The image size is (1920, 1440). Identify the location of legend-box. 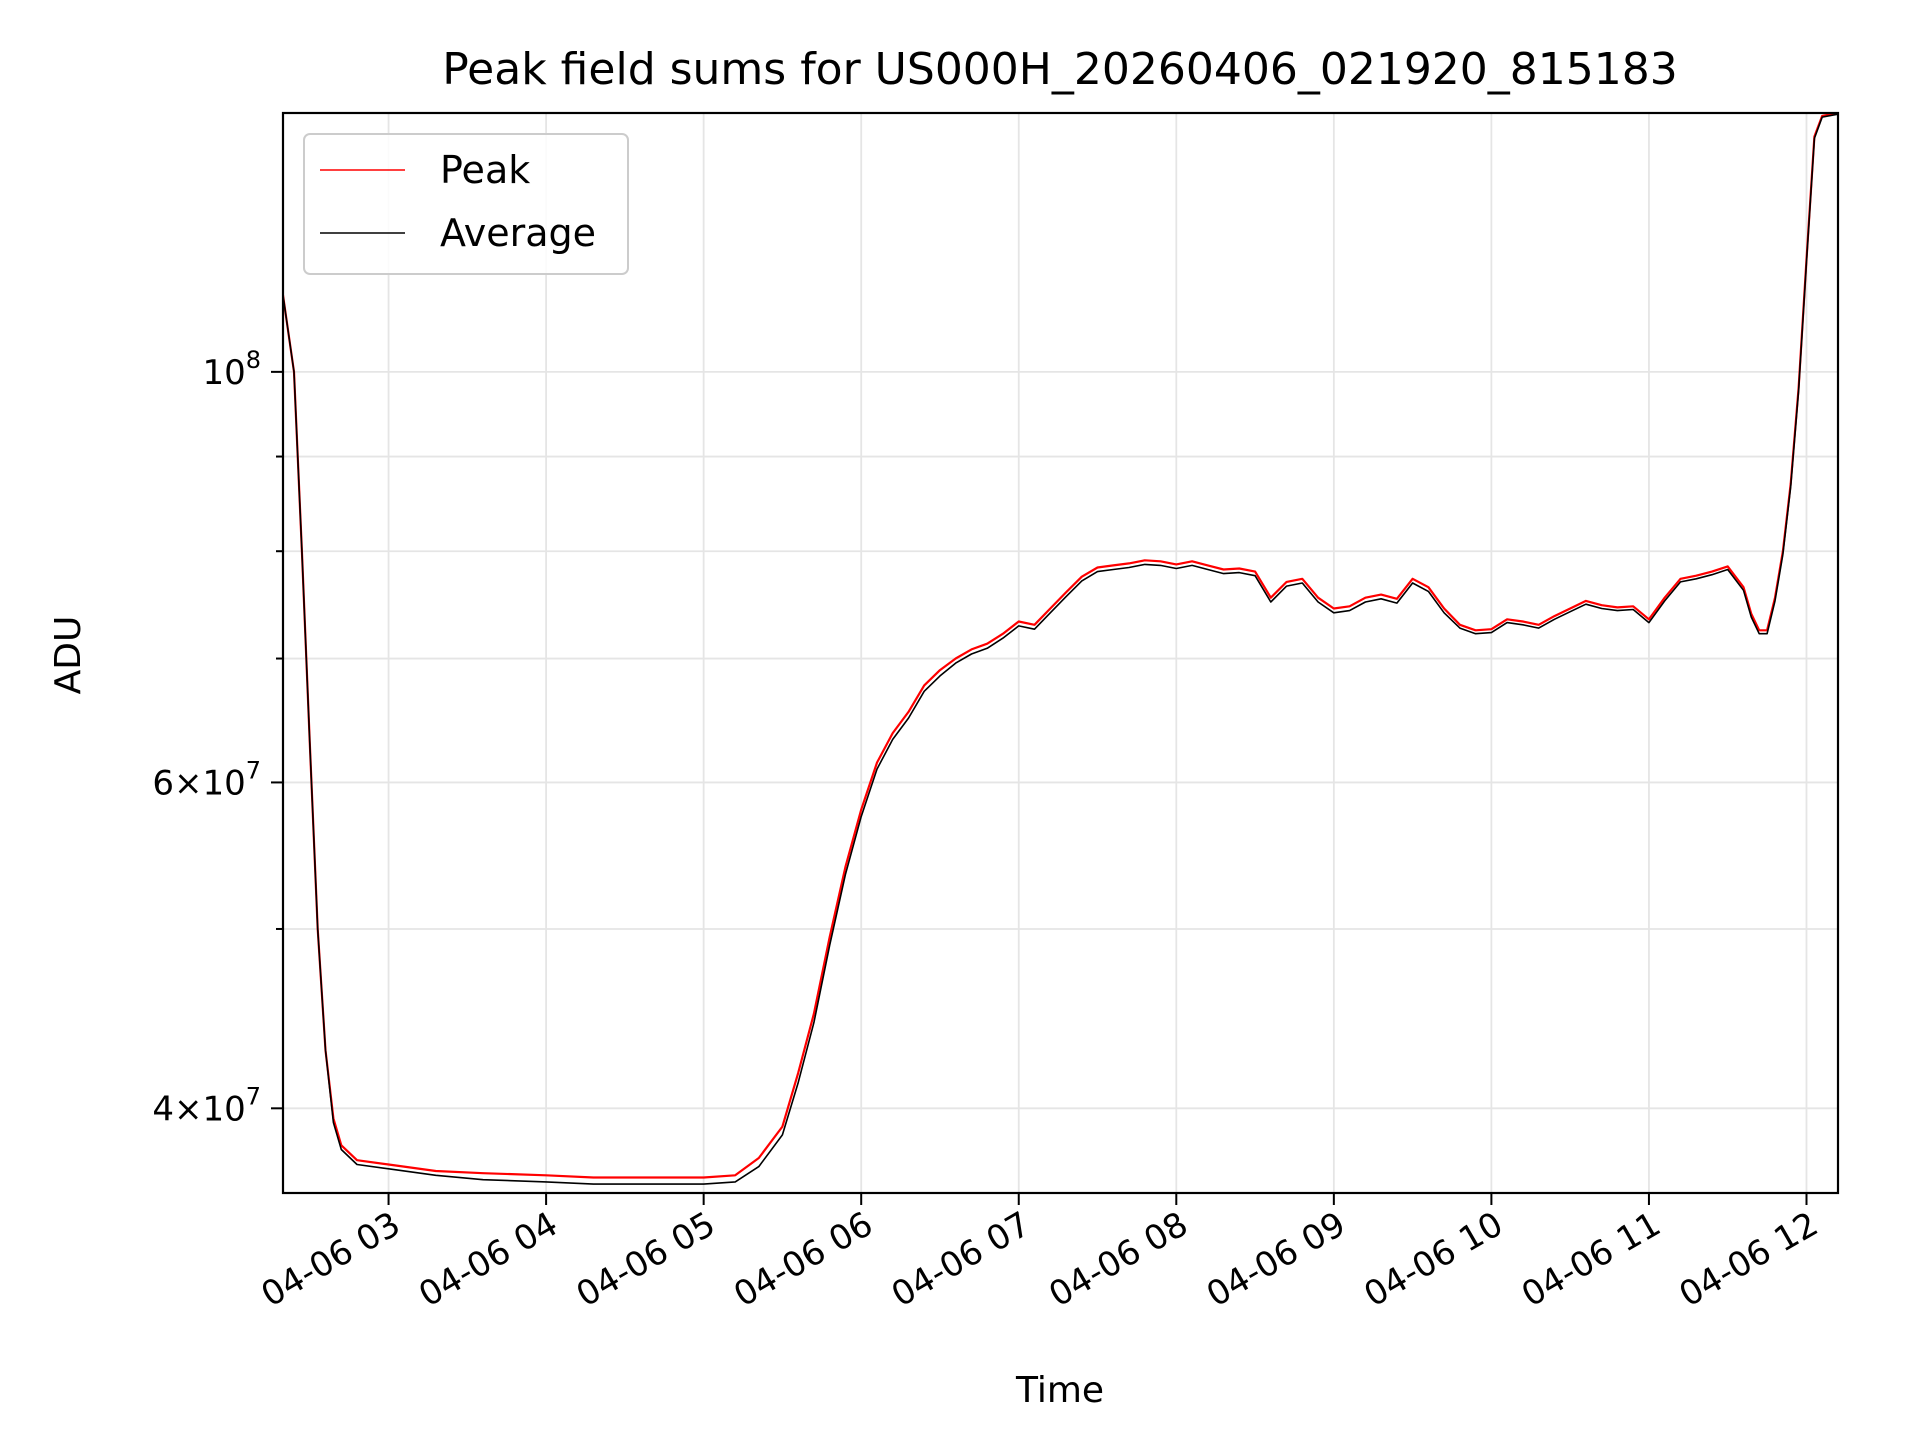
(466, 204).